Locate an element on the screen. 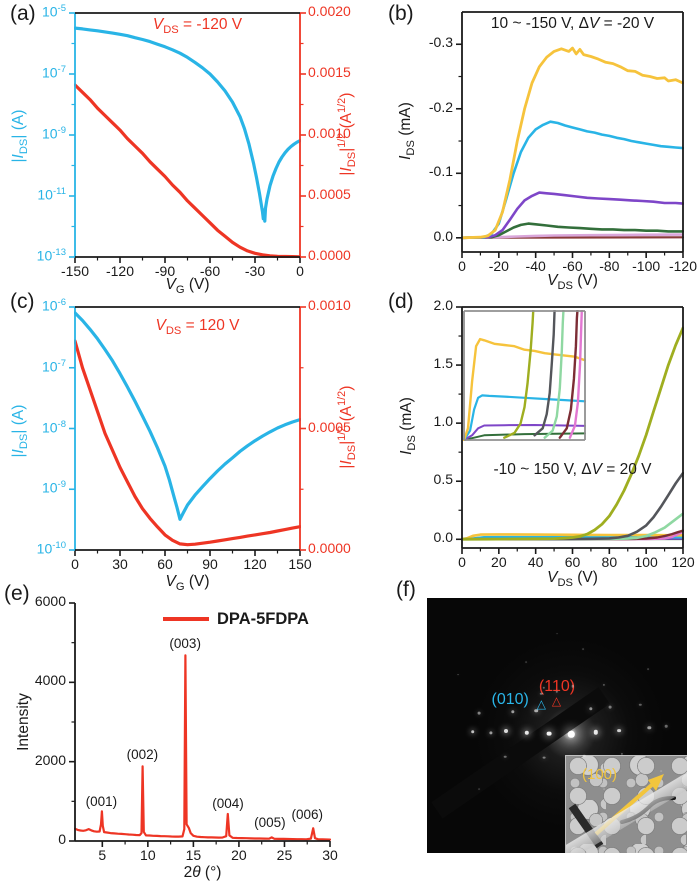 The image size is (700, 892). tick-label: 30 is located at coordinates (330, 855).